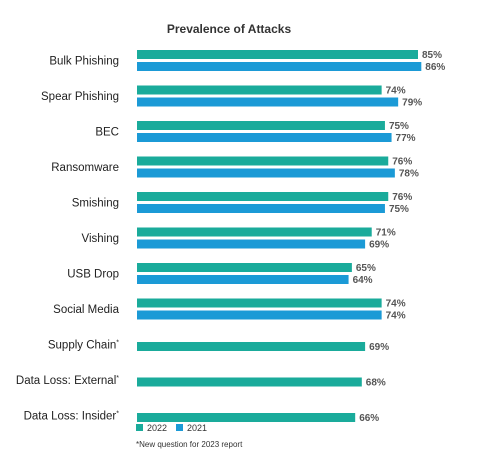  Describe the element at coordinates (85, 168) in the screenshot. I see `category-label: Ransomware` at that location.